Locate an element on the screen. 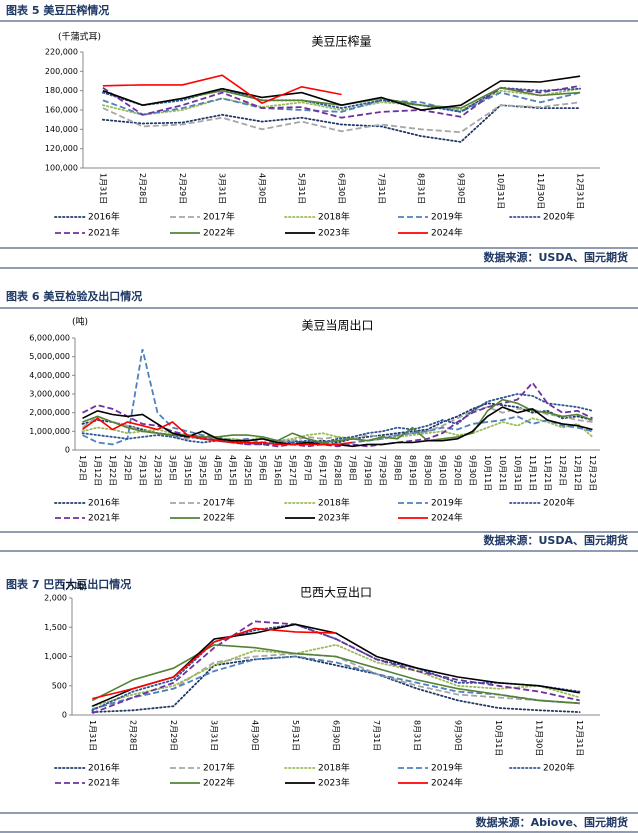 This screenshot has width=638, height=833. x-tick-label: 5月27日 is located at coordinates (292, 470).